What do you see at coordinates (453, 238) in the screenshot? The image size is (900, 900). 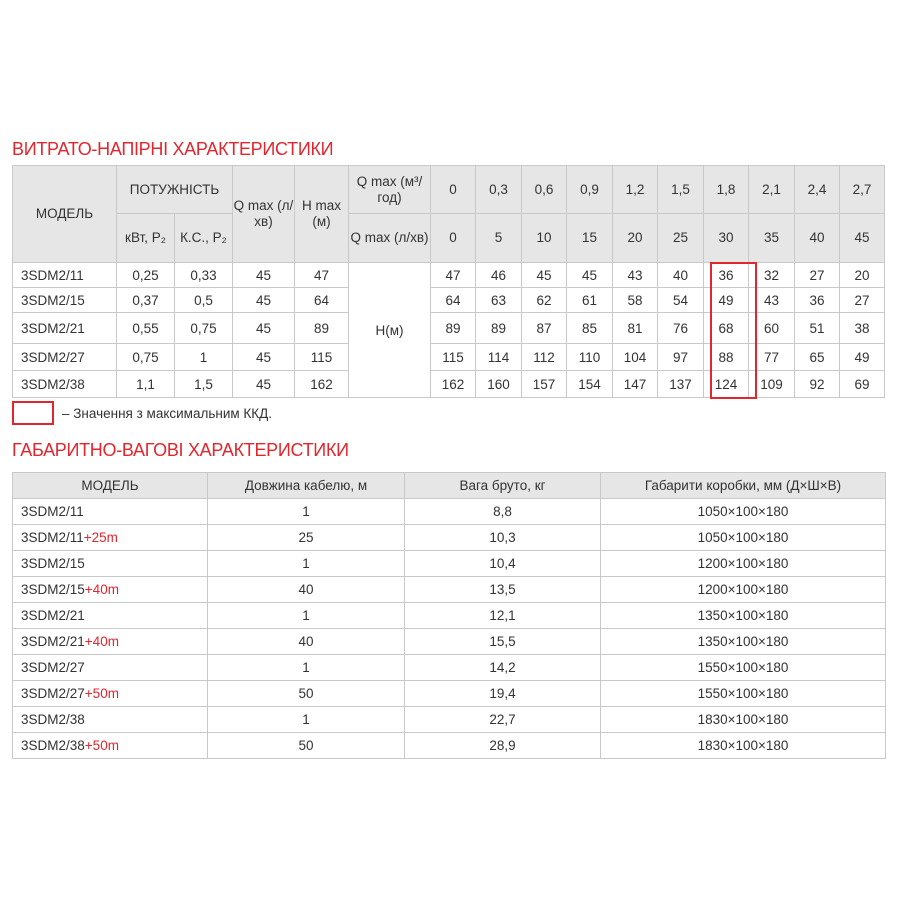 I see `header-flow-lmin: 0` at bounding box center [453, 238].